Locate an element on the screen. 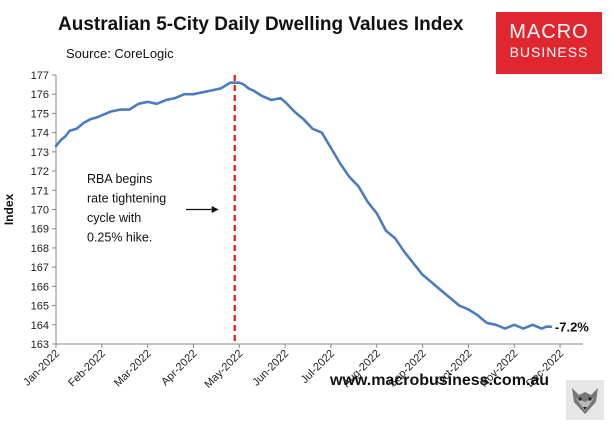 The image size is (613, 426). y-tick-label: 173 is located at coordinates (40, 153).